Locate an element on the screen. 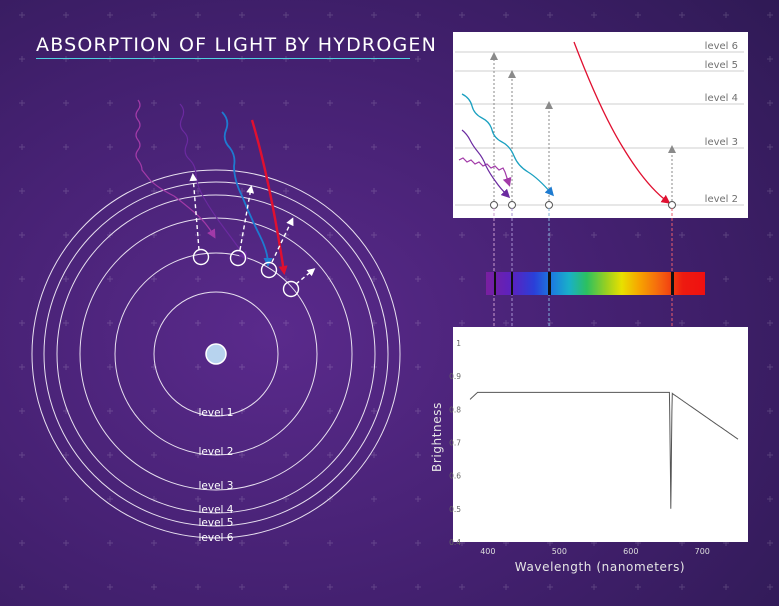 The height and width of the screenshot is (606, 779). x-tick-label: 700 is located at coordinates (702, 551).